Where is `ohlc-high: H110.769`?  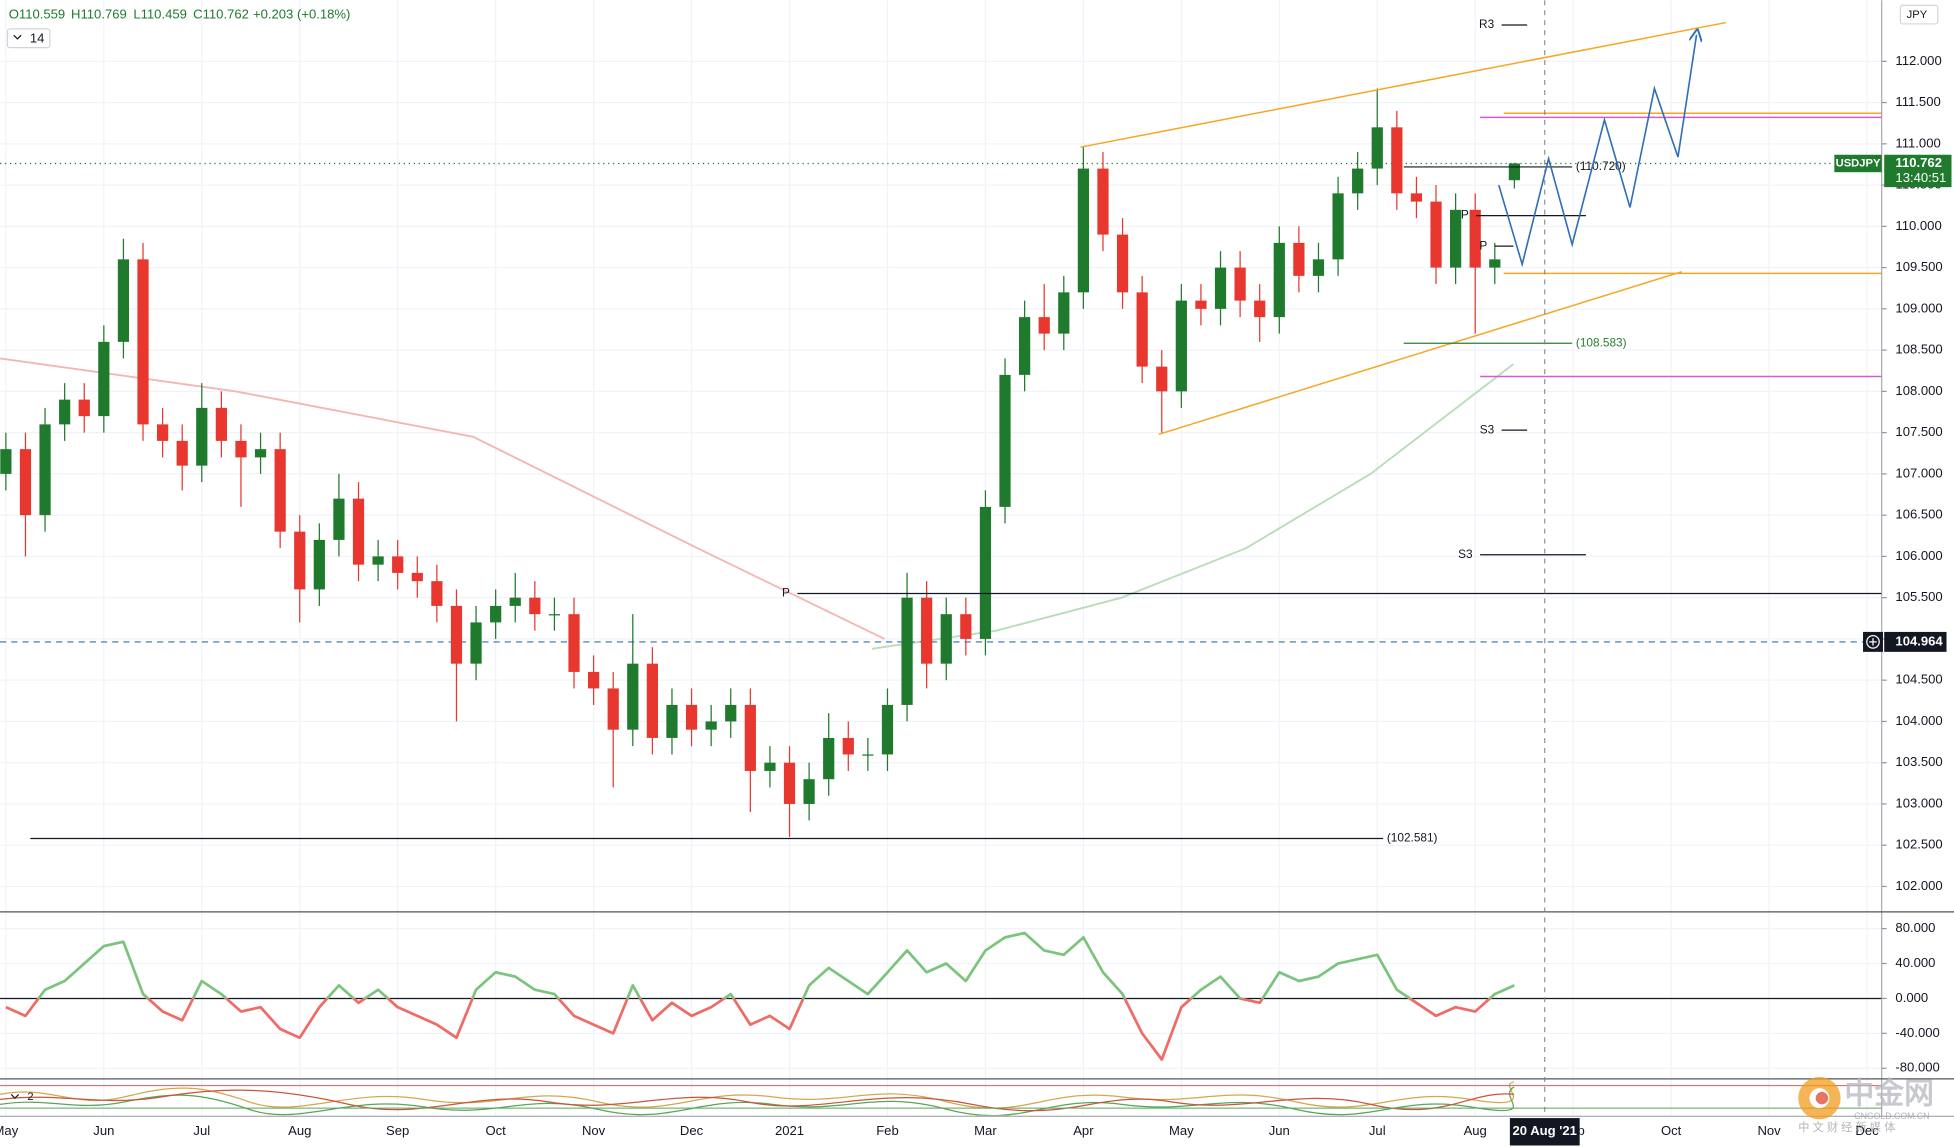 ohlc-high: H110.769 is located at coordinates (99, 14).